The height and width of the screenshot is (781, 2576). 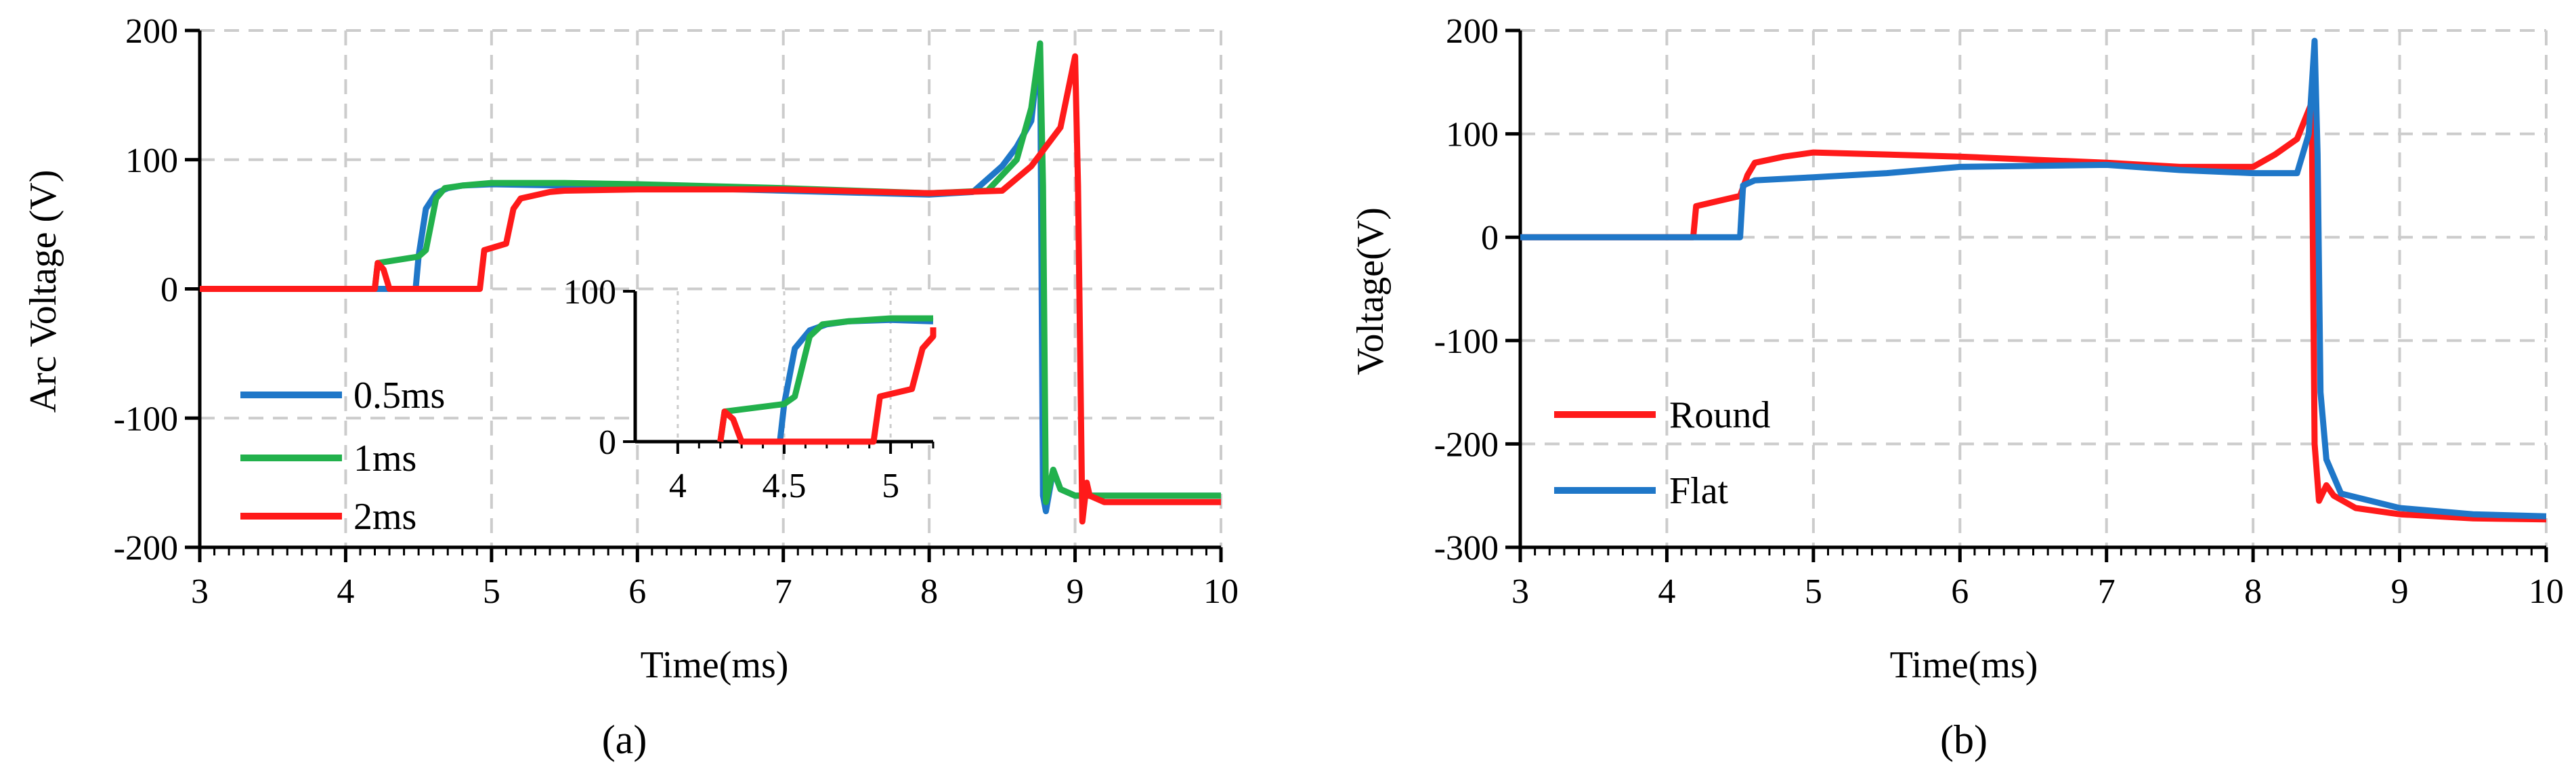 I want to click on x-tick-label-b-3: 3, so click(x=1520, y=591).